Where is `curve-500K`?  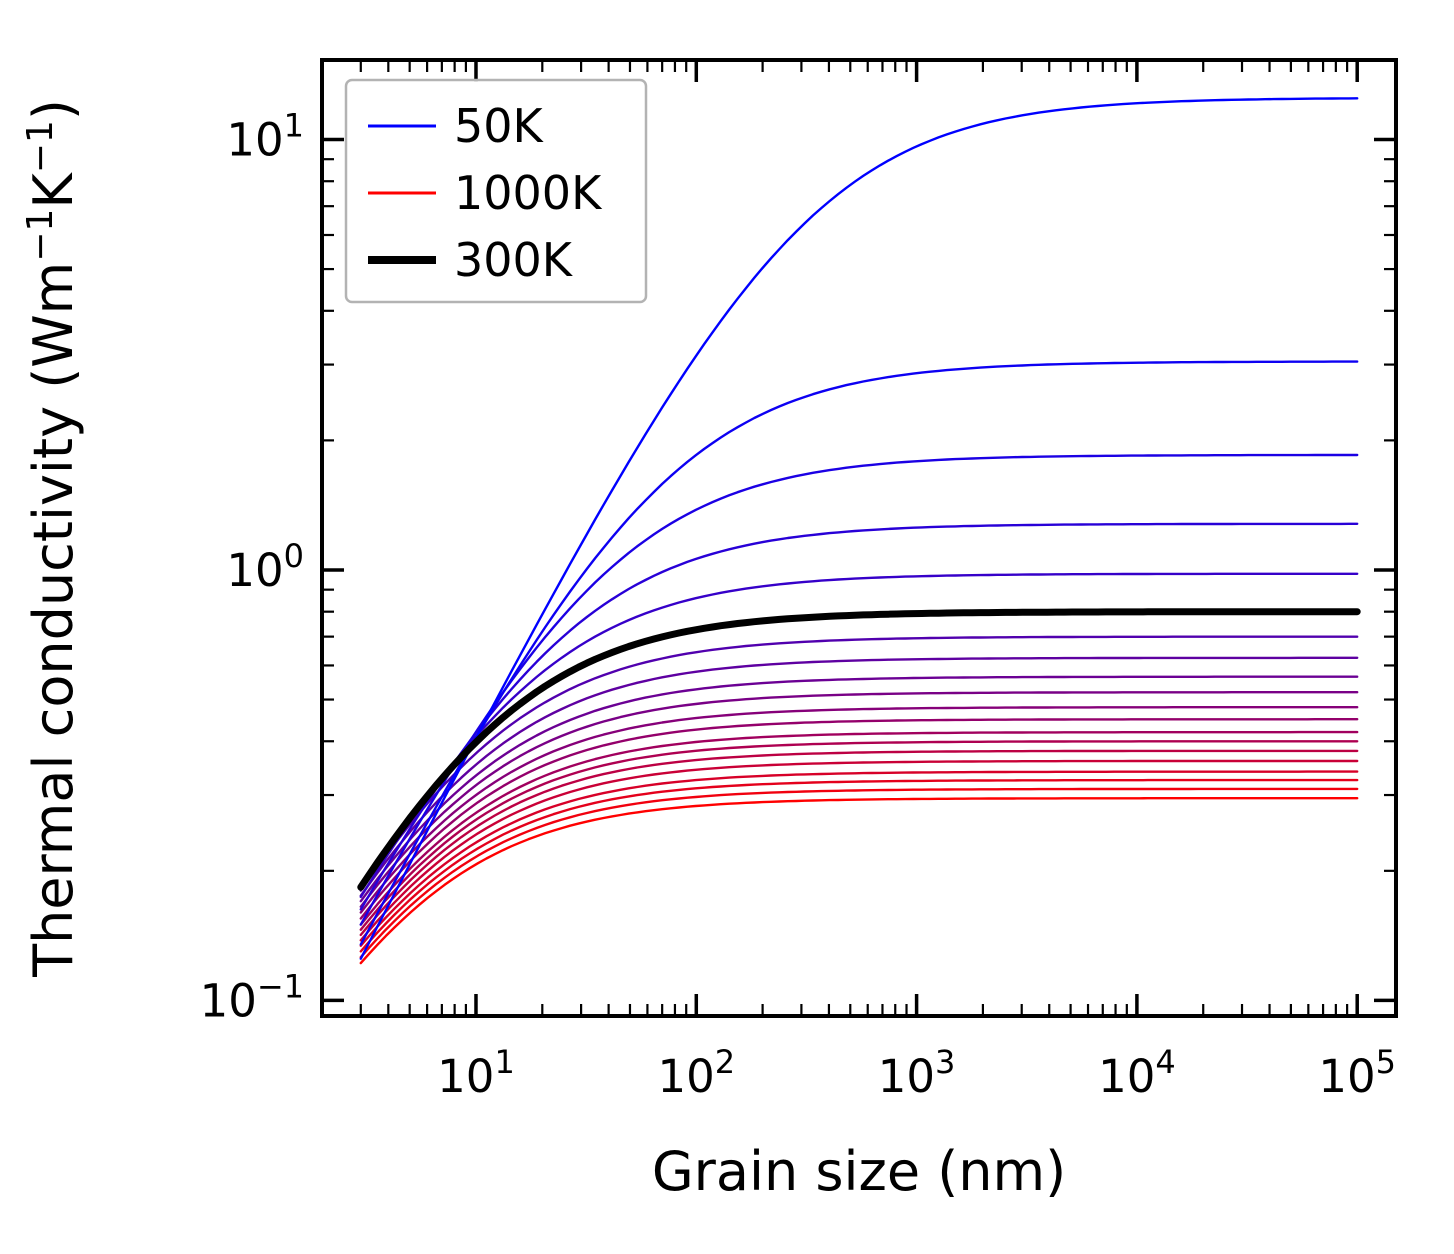
curve-500K is located at coordinates (859, 799).